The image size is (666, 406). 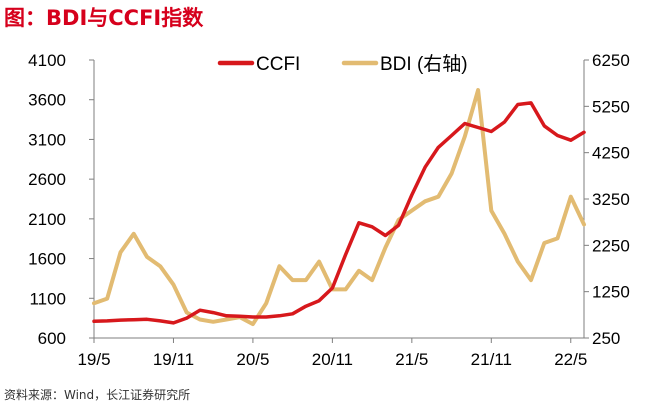 What do you see at coordinates (47, 259) in the screenshot?
I see `left-y-tick-label: 1600` at bounding box center [47, 259].